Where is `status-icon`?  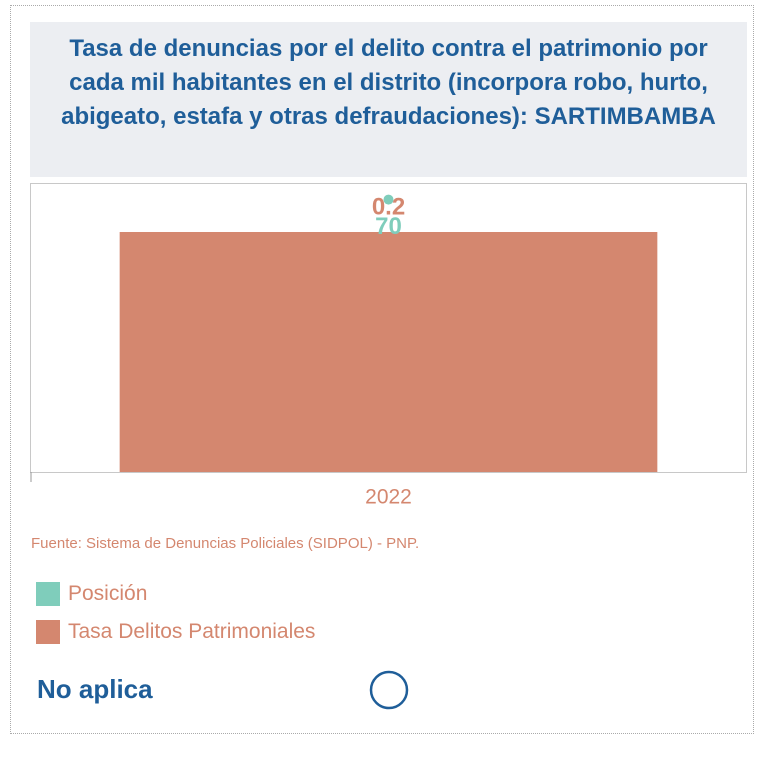 status-icon is located at coordinates (389, 690).